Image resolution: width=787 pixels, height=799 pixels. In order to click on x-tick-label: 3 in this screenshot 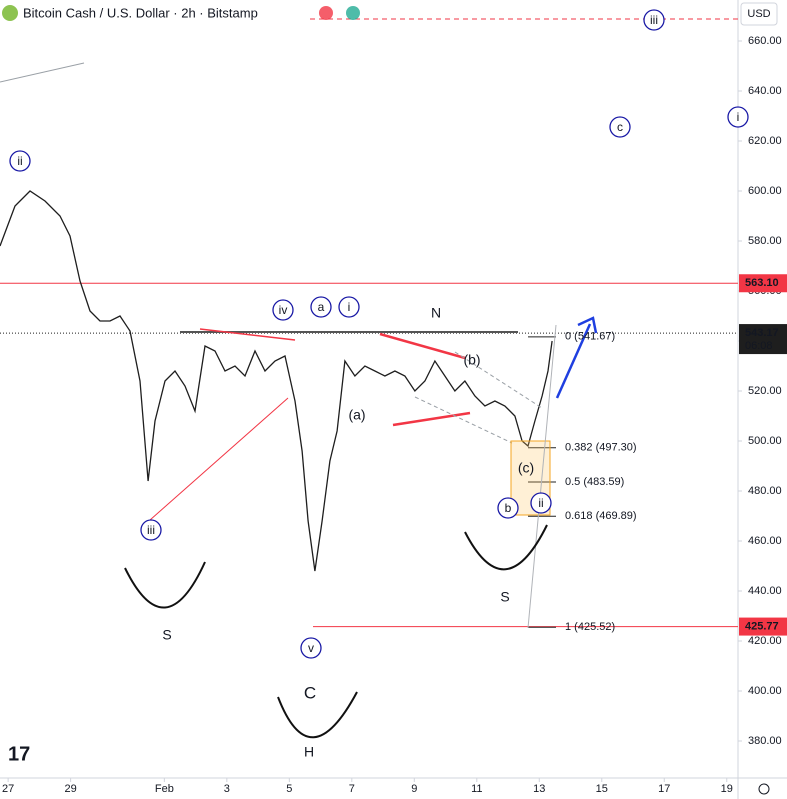, I will do `click(227, 789)`.